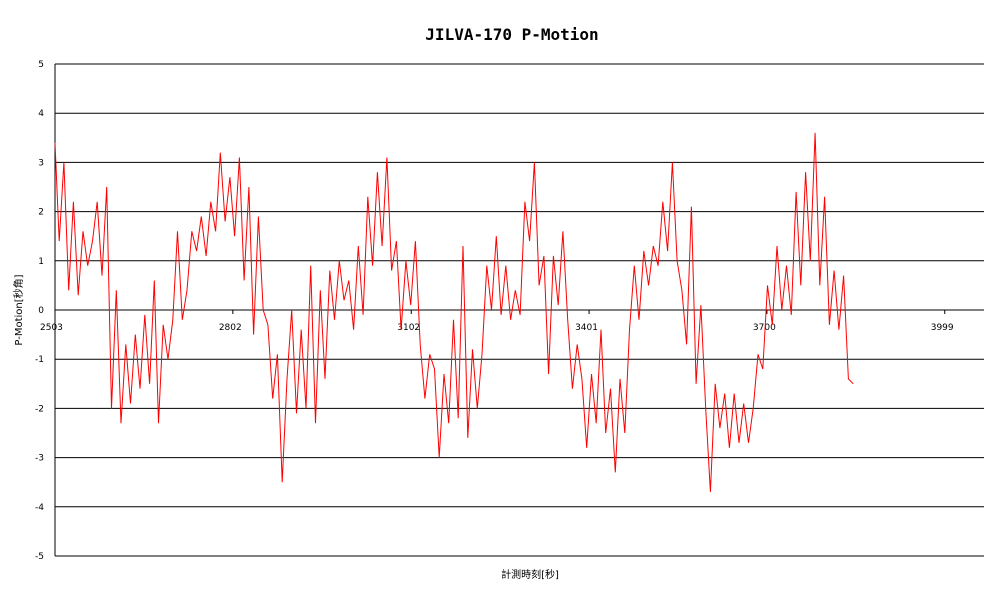 The height and width of the screenshot is (597, 984). Describe the element at coordinates (39, 409) in the screenshot. I see `y-tick-label: -2` at that location.